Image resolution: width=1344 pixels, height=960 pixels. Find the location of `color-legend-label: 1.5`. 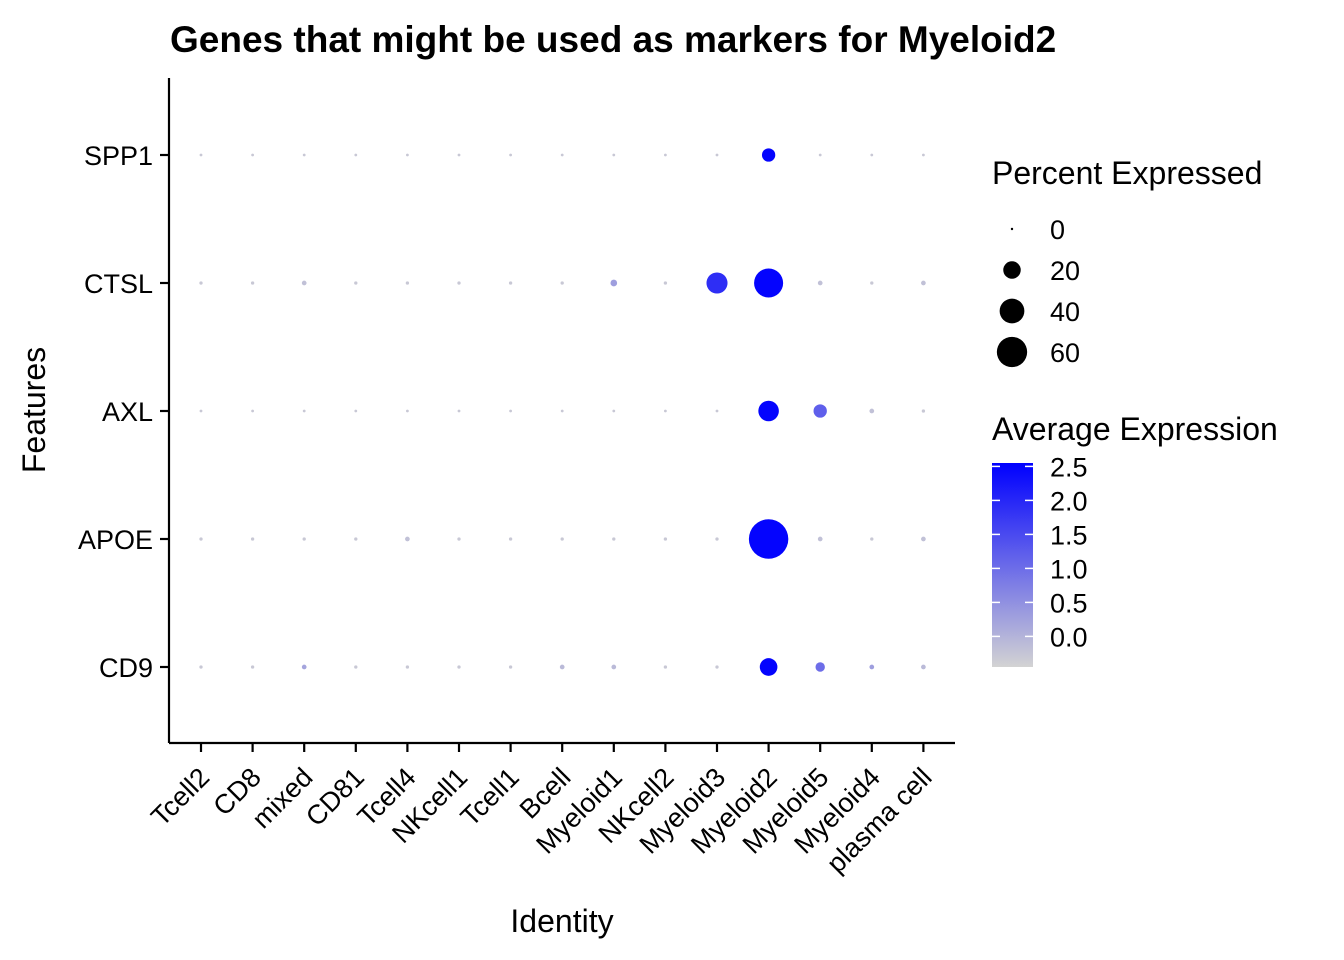

color-legend-label: 1.5 is located at coordinates (1069, 535).